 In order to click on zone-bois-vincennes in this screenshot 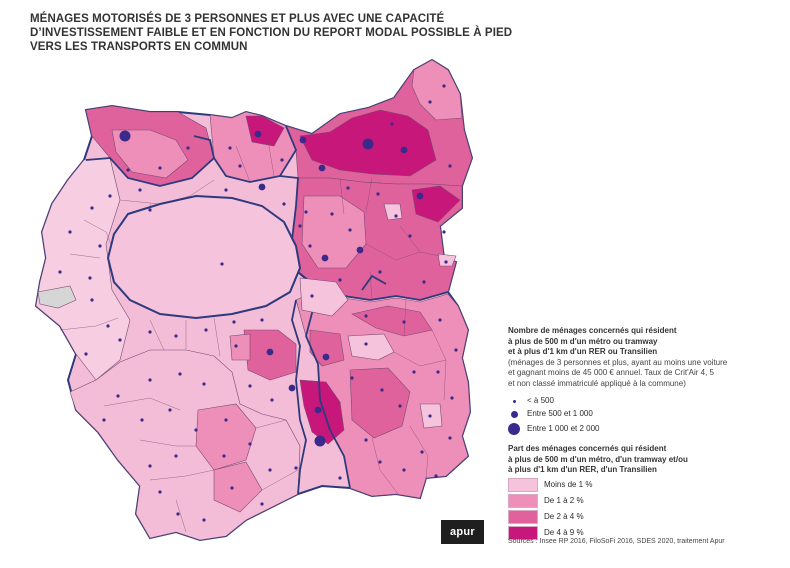, I will do `click(324, 297)`.